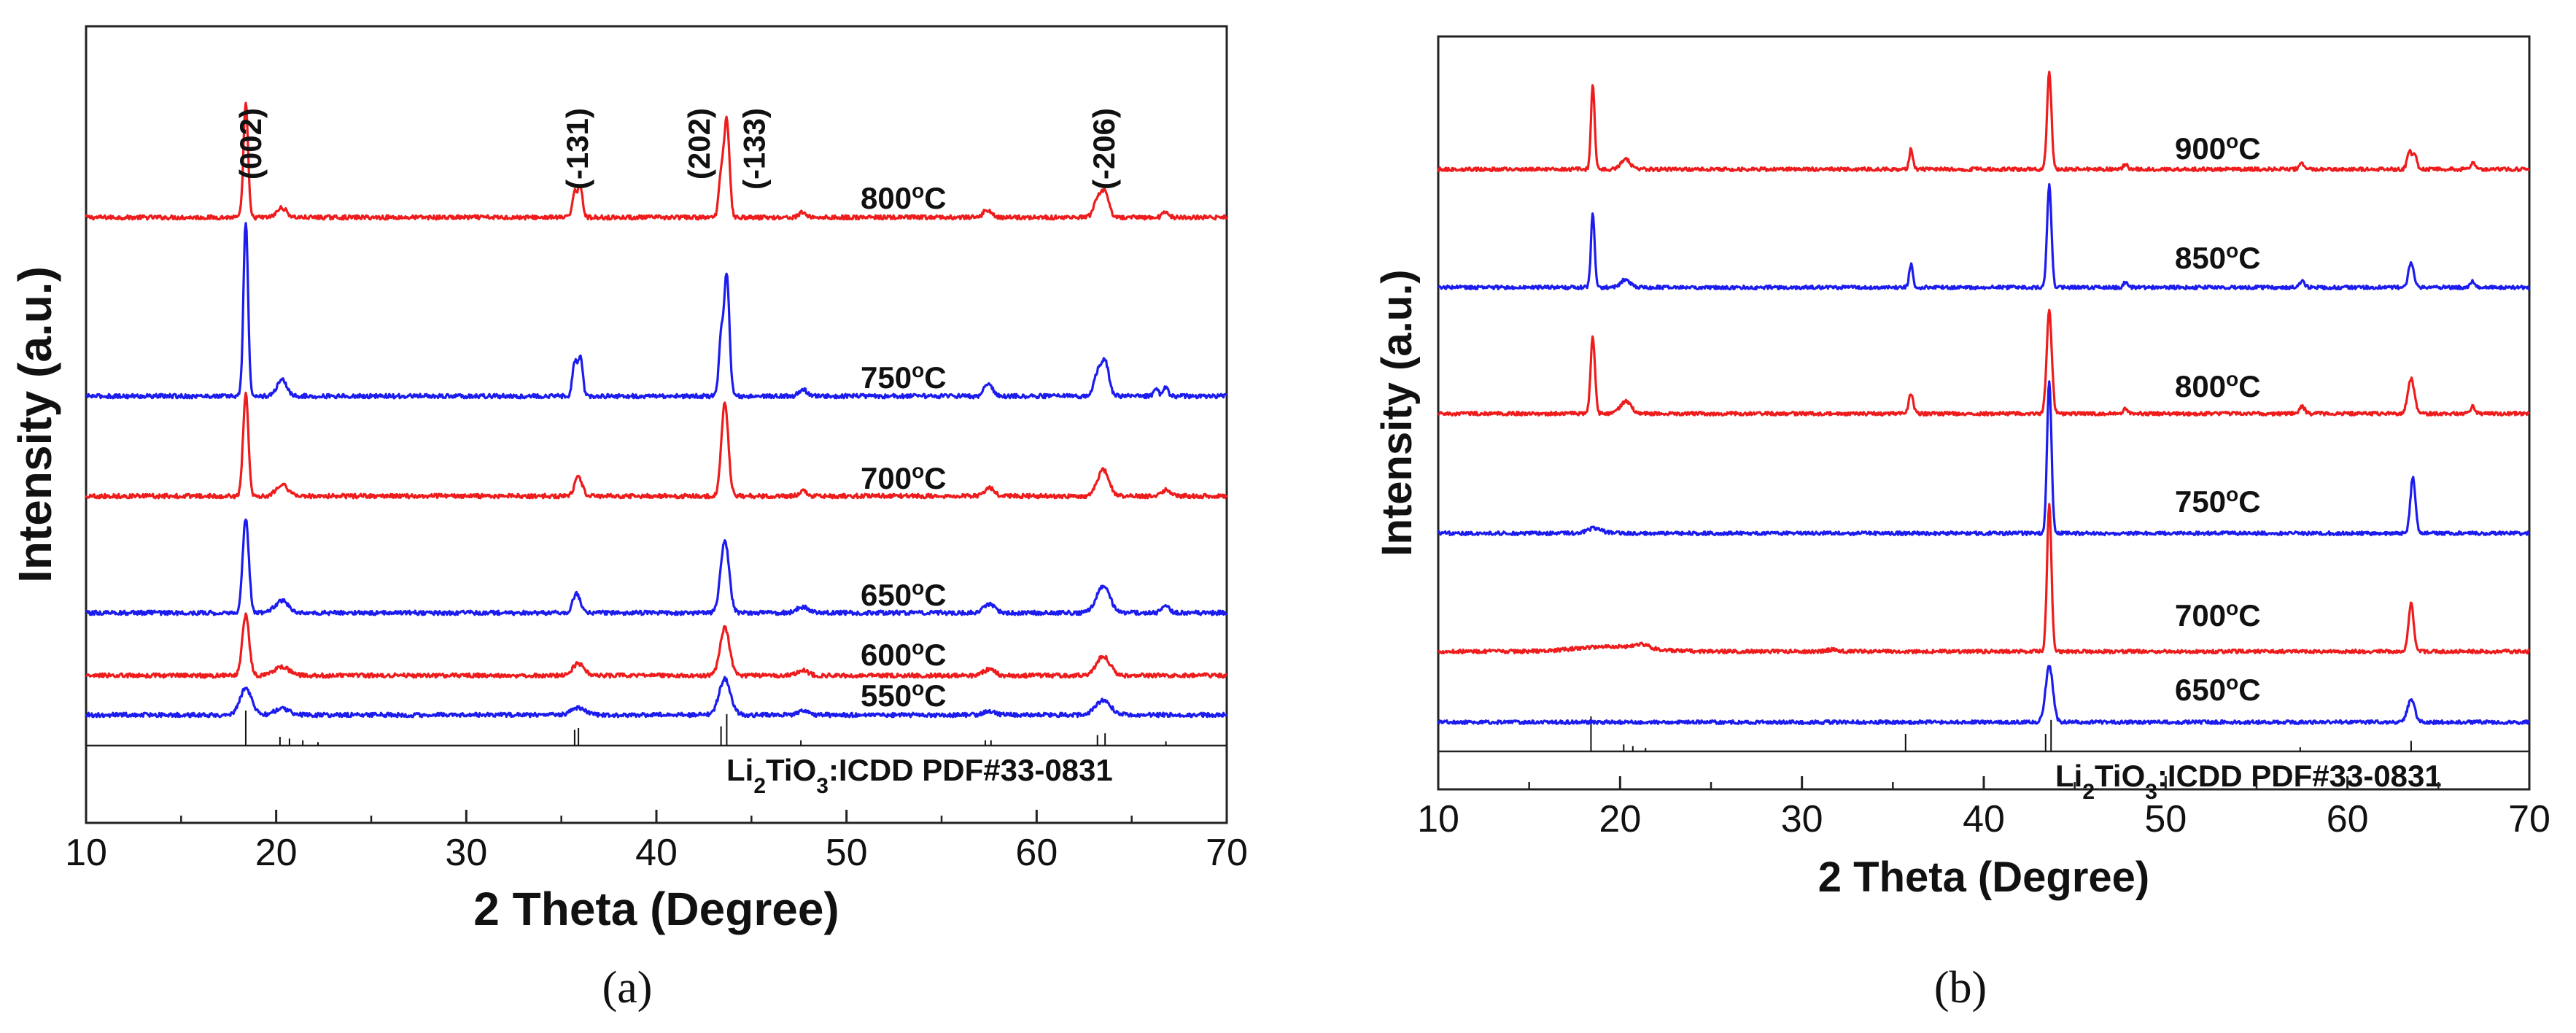  What do you see at coordinates (2200, 258) in the screenshot?
I see `series-label-value: 850` at bounding box center [2200, 258].